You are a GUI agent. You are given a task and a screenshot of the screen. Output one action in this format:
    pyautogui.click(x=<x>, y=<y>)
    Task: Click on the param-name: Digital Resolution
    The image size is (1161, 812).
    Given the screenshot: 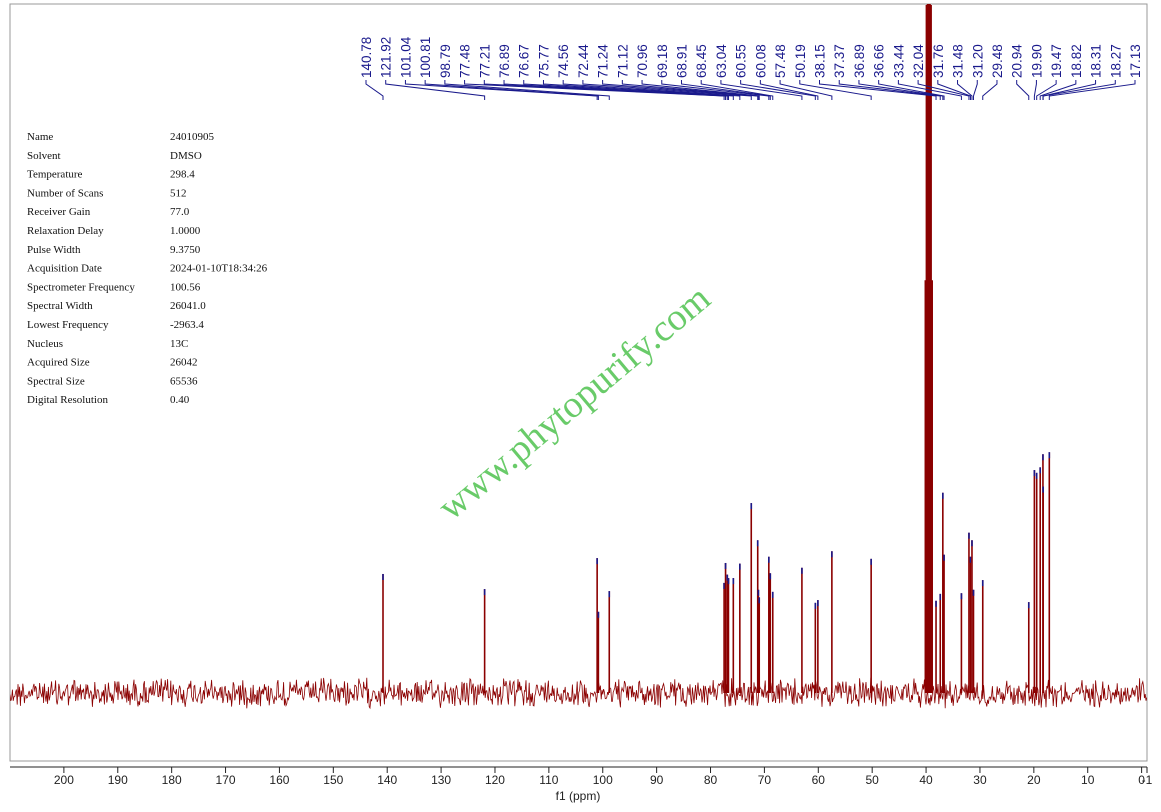 What is the action you would take?
    pyautogui.click(x=67, y=400)
    